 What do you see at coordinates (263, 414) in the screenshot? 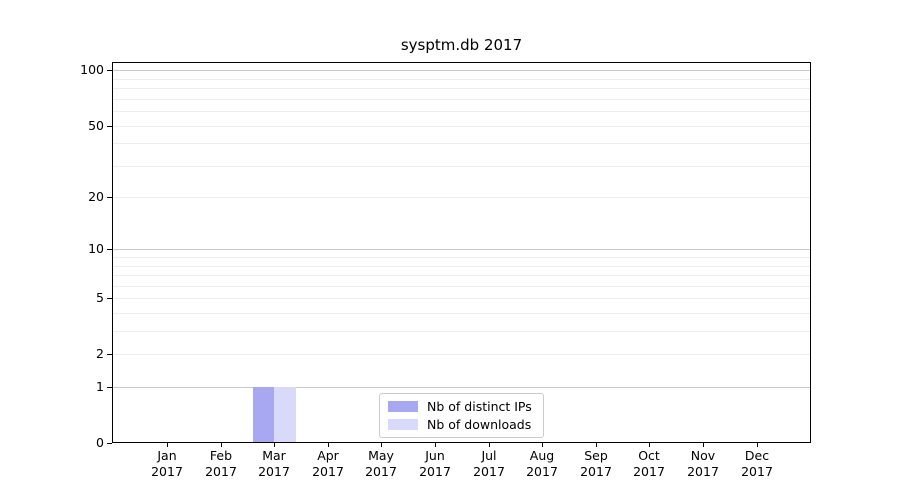
I see `bar-distinct-ips` at bounding box center [263, 414].